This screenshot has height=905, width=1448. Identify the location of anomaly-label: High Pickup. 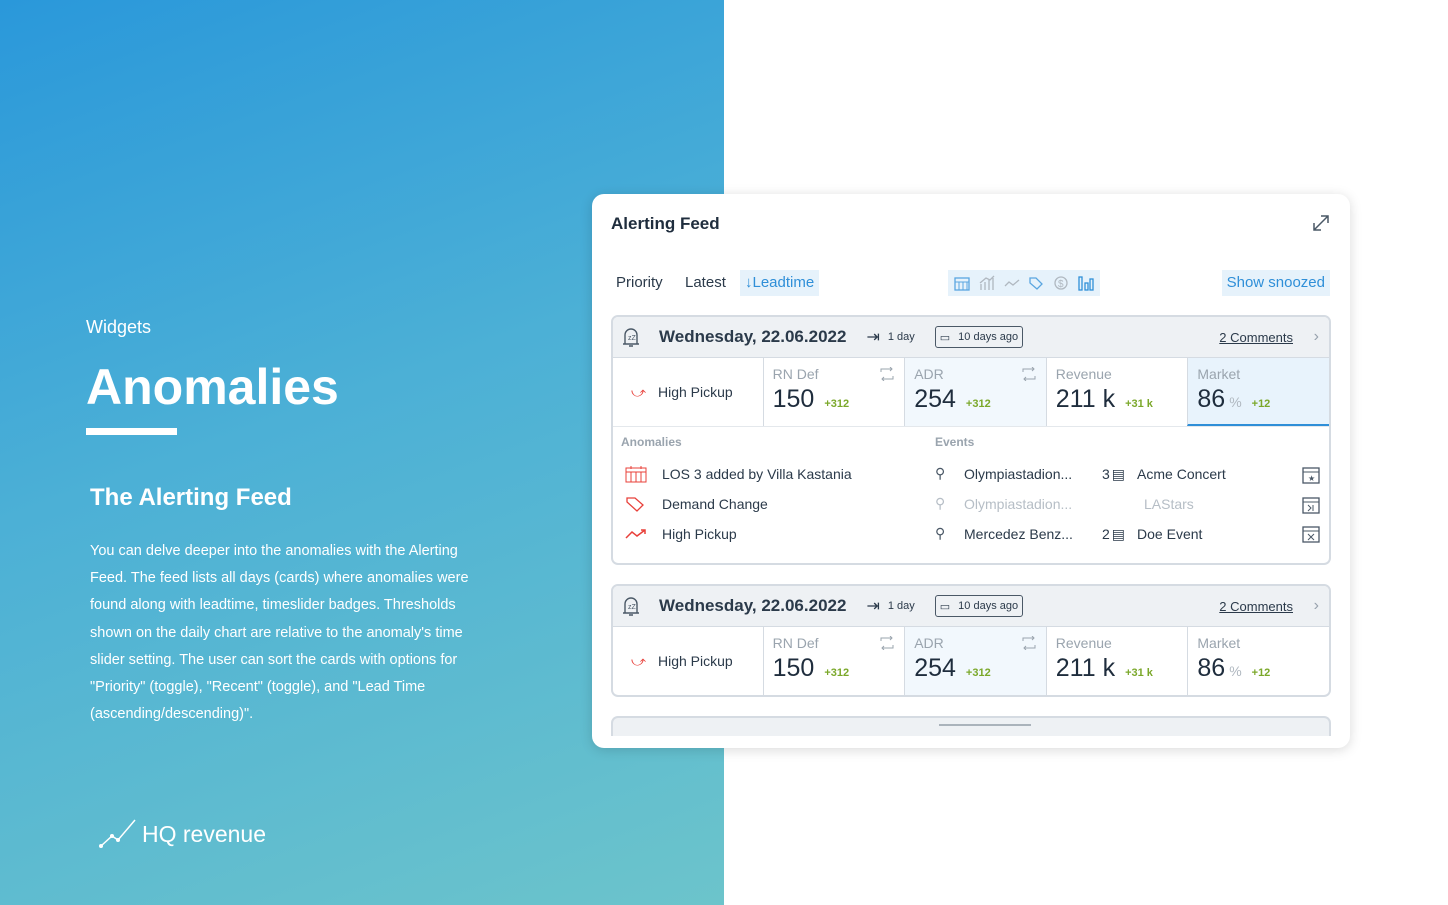
(695, 661).